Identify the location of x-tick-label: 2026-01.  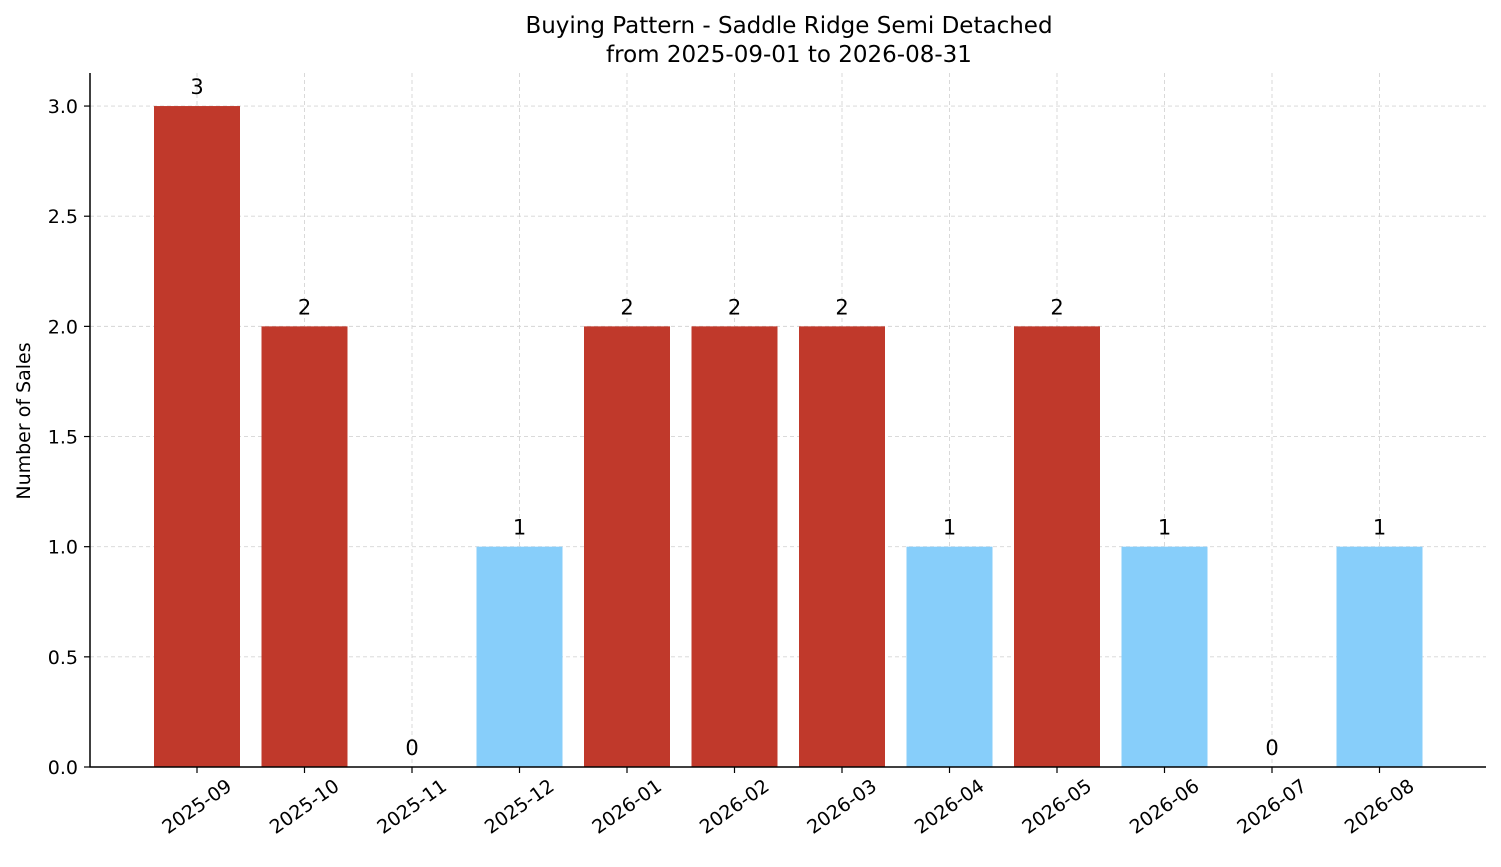
(627, 807).